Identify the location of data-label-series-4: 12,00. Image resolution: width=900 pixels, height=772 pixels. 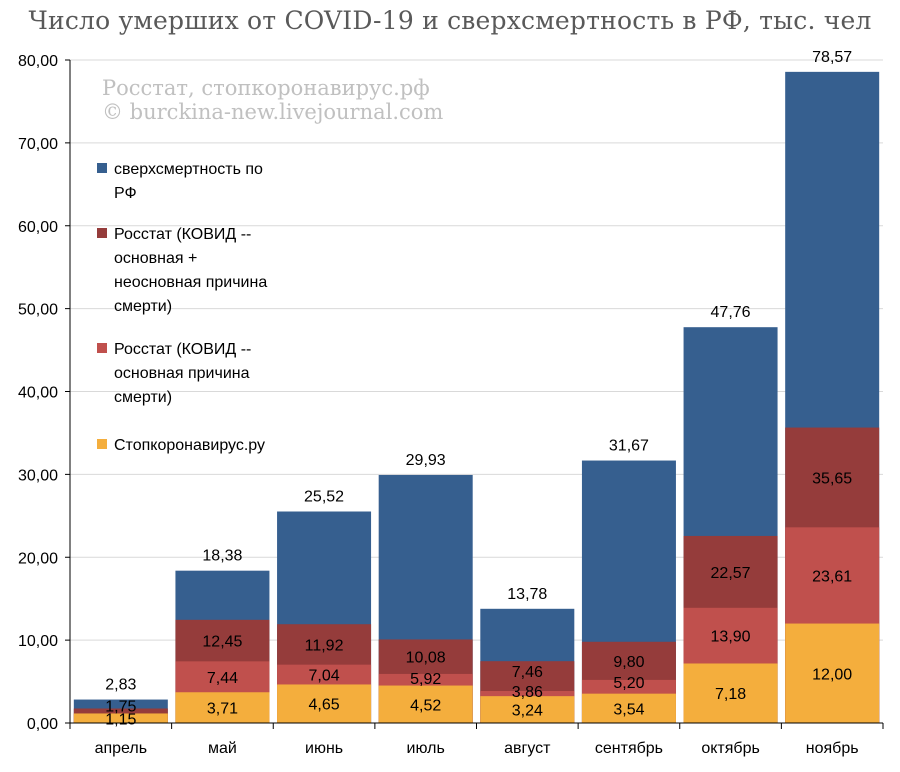
(832, 674).